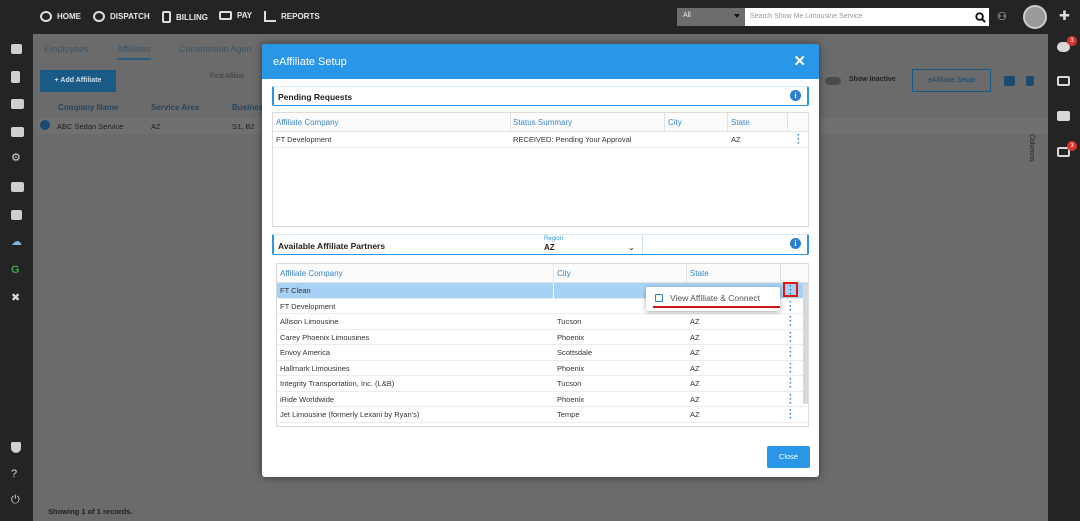 Image resolution: width=1080 pixels, height=521 pixels. I want to click on person-icon, so click(1030, 81).